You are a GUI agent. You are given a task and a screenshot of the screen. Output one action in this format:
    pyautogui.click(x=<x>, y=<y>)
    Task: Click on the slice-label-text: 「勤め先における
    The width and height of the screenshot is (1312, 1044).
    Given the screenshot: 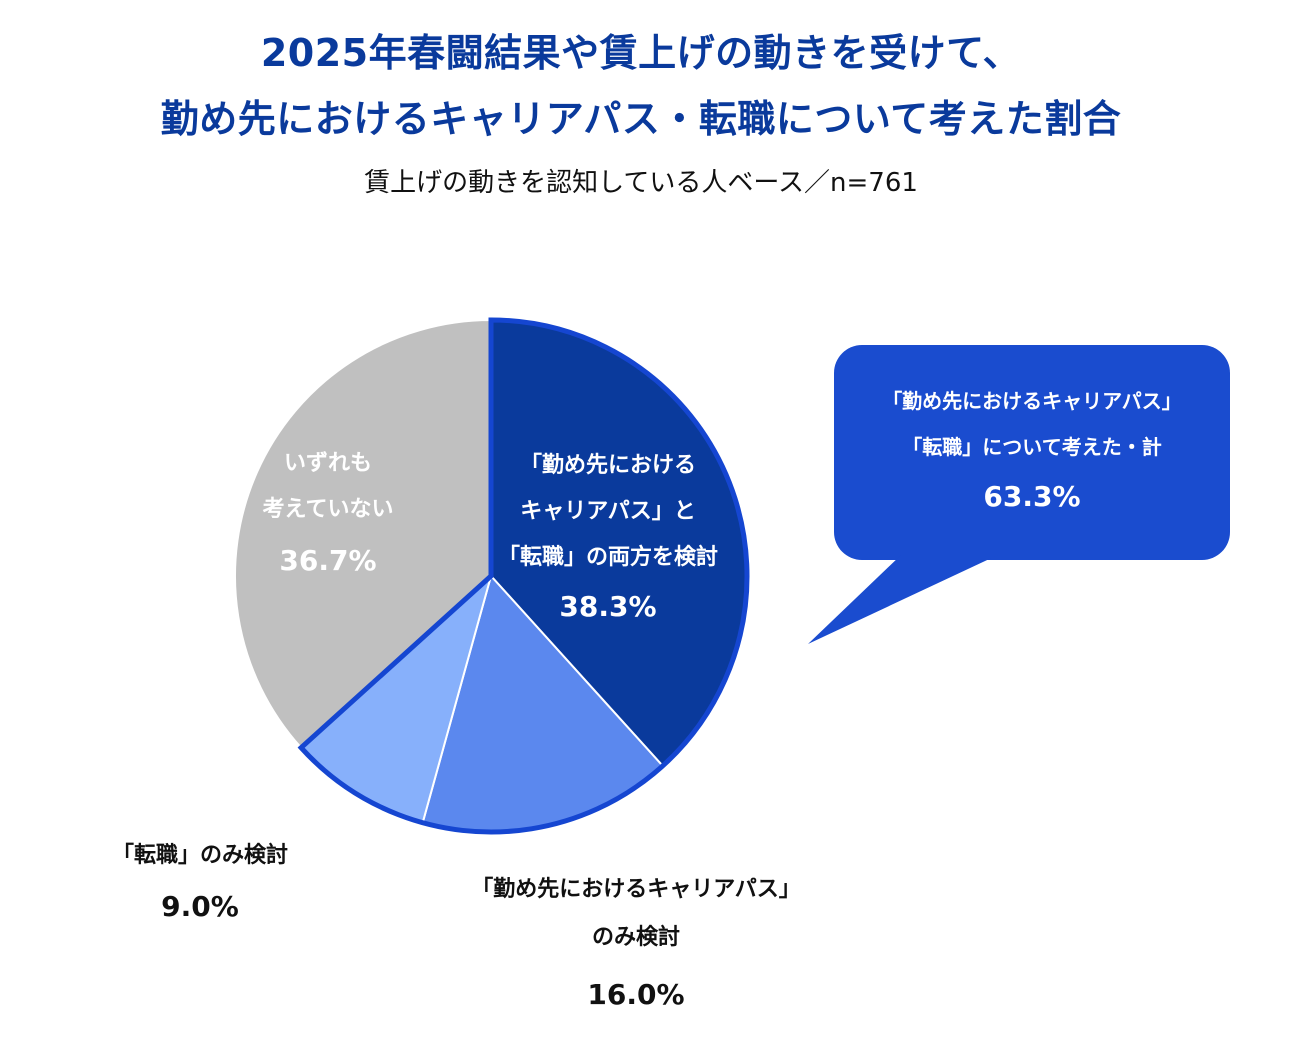 What is the action you would take?
    pyautogui.click(x=608, y=465)
    